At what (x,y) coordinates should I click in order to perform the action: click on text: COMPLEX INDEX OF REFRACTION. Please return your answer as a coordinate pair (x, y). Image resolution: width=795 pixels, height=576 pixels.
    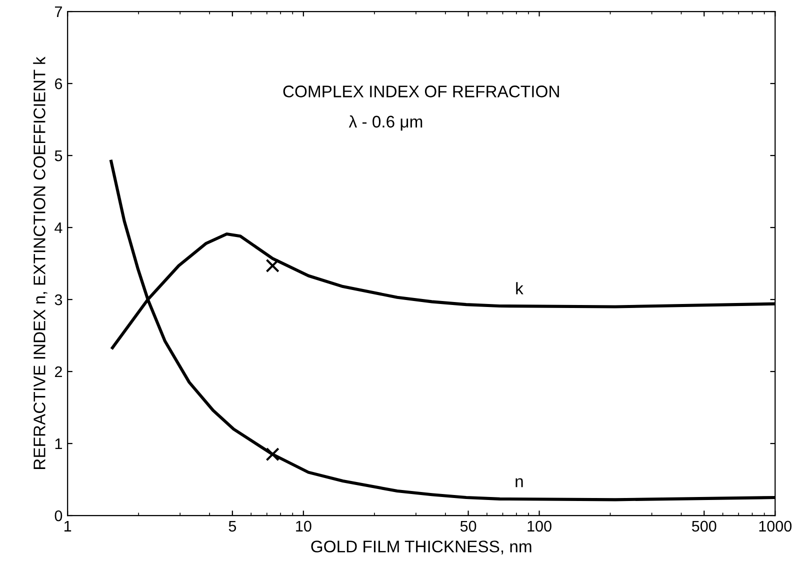
    Looking at the image, I should click on (421, 92).